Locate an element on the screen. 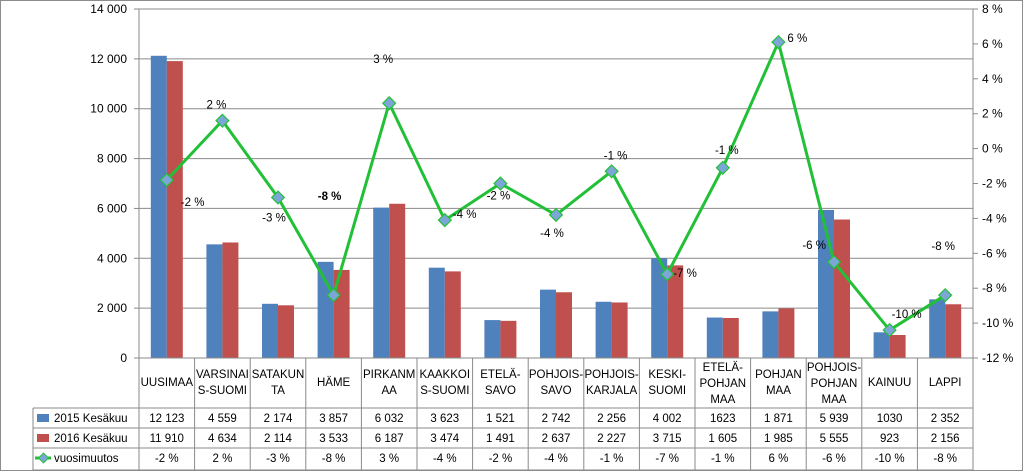 The image size is (1023, 471). table-cell: -1 % is located at coordinates (723, 459).